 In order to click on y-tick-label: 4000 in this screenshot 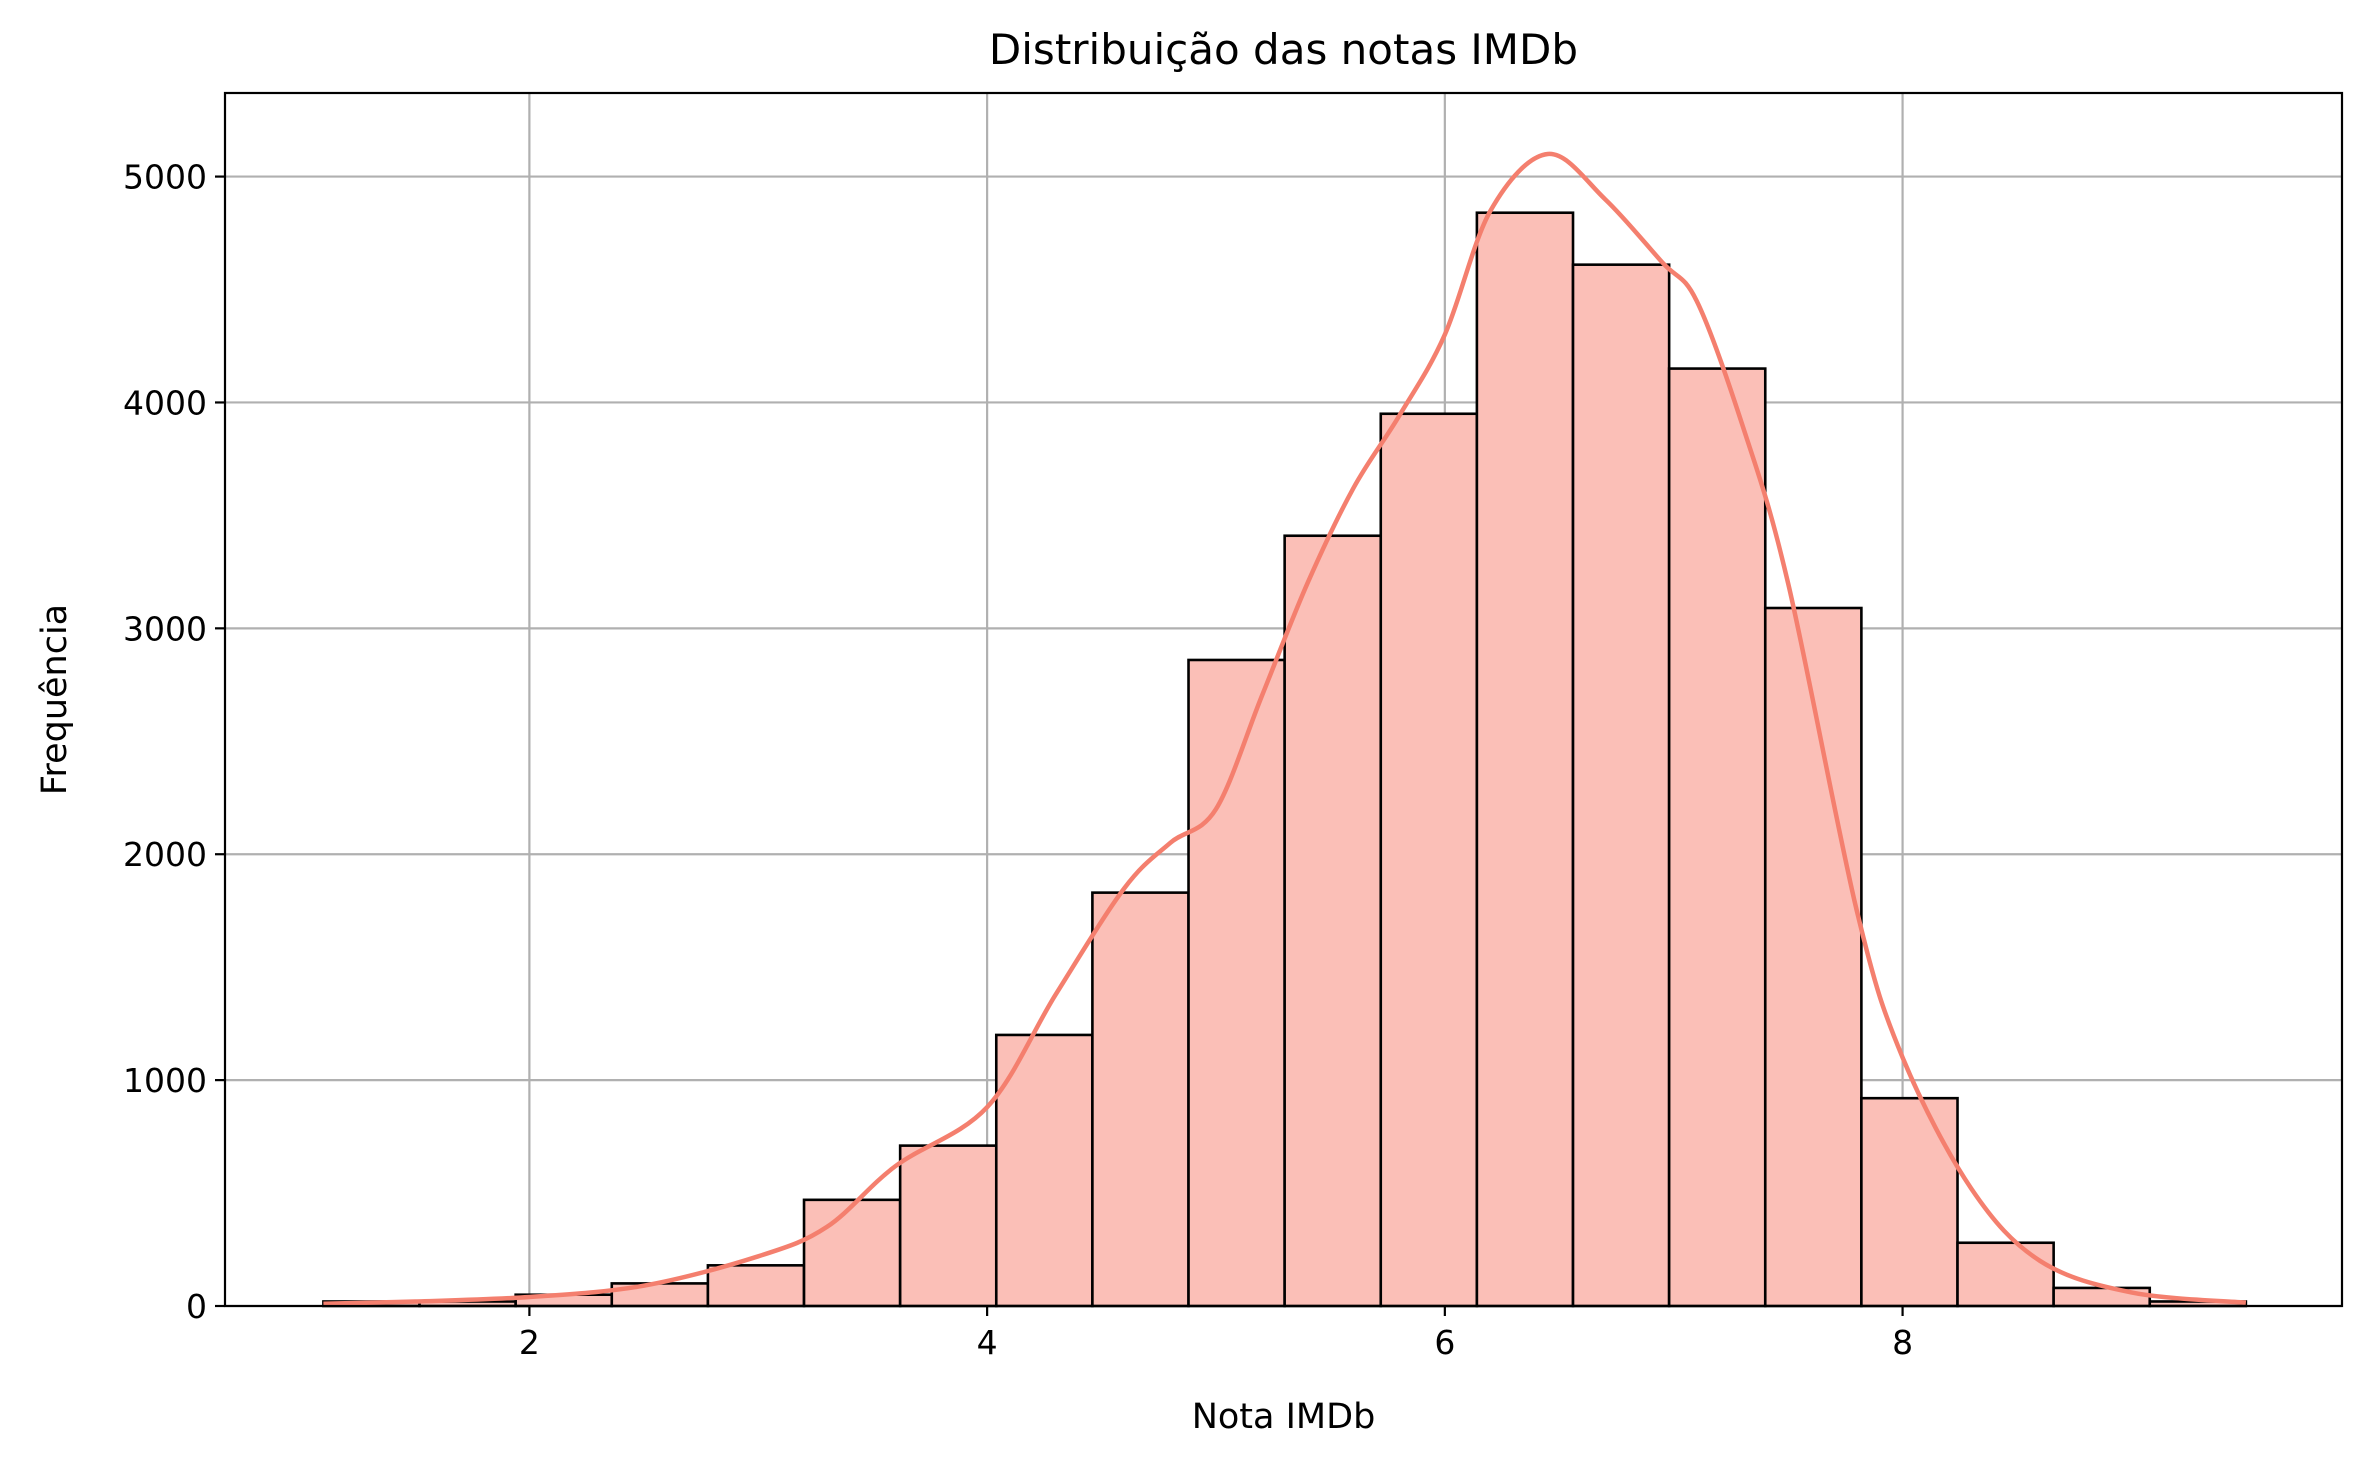, I will do `click(165, 402)`.